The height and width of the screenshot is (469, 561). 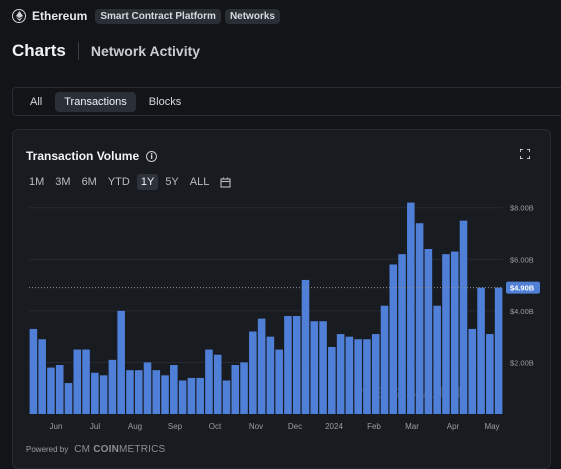 What do you see at coordinates (252, 16) in the screenshot?
I see `tag-networks: Networks` at bounding box center [252, 16].